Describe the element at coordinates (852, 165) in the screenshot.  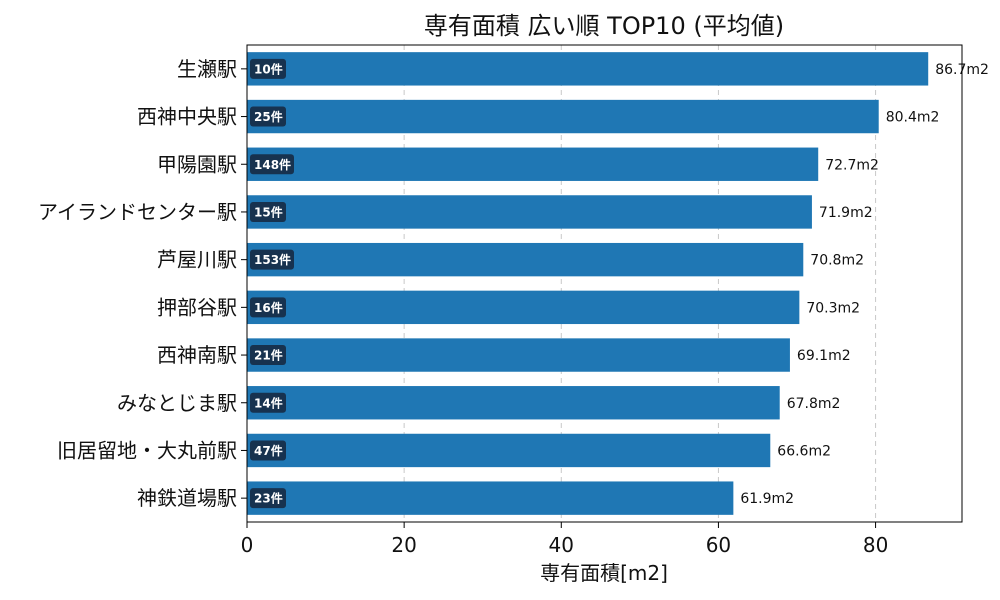
I see `value-label: 72.7m2` at that location.